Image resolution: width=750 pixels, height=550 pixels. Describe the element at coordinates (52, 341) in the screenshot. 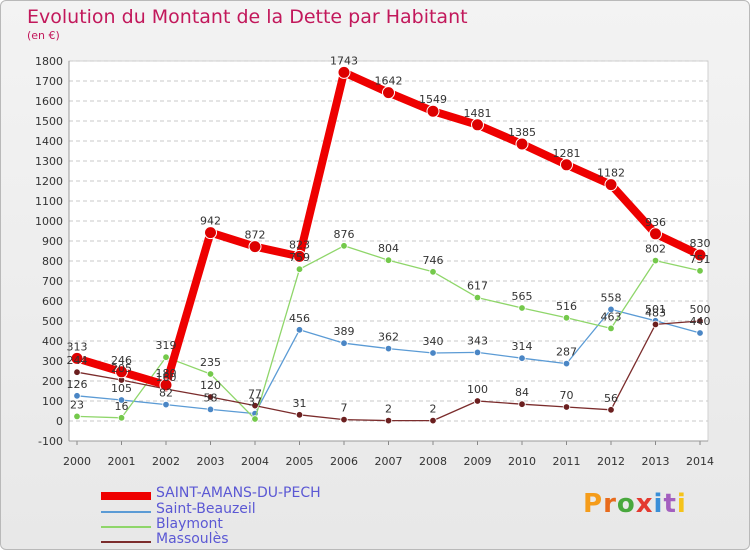

I see `y-tick-label: 400` at that location.